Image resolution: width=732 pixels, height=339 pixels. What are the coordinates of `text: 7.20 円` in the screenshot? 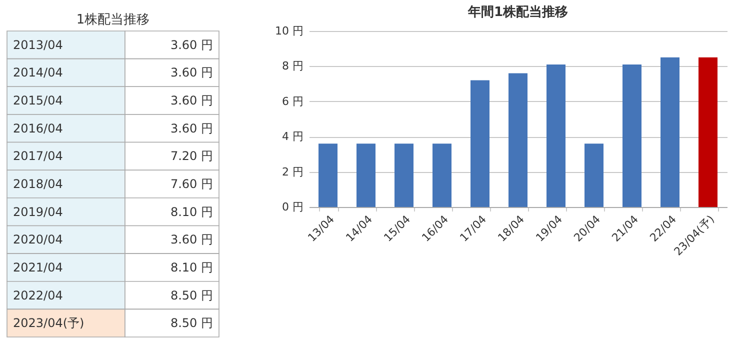 It's located at (191, 156).